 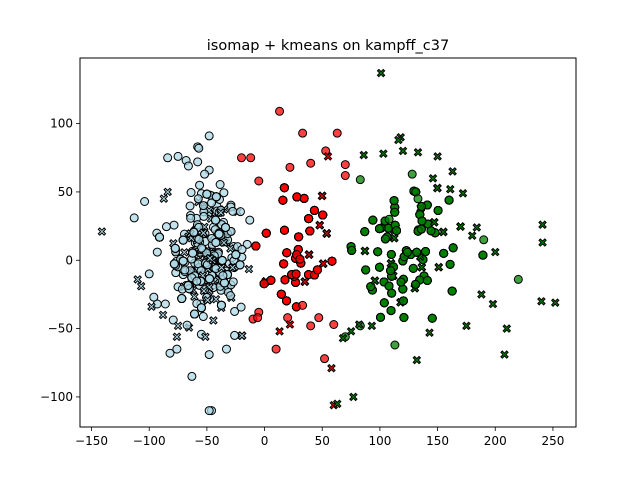 What do you see at coordinates (265, 441) in the screenshot?
I see `x-tick-label: 0` at bounding box center [265, 441].